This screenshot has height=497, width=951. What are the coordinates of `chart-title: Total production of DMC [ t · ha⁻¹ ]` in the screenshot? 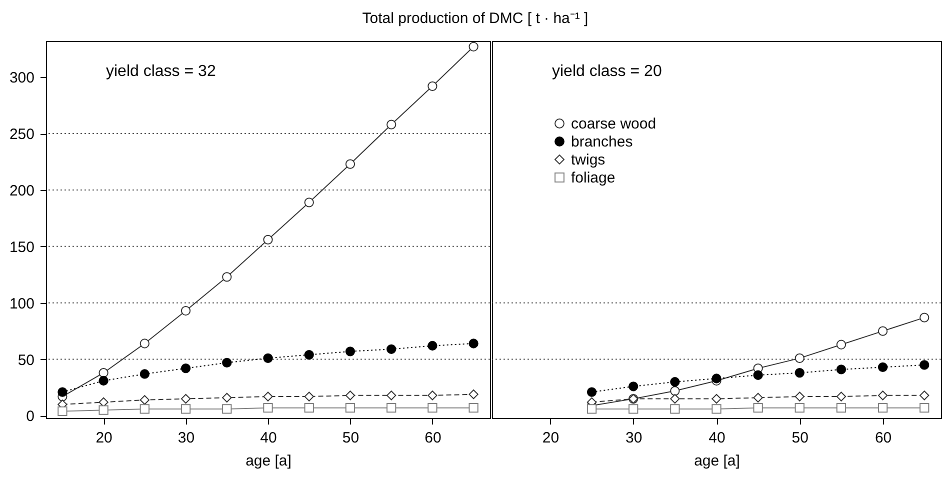 It's located at (475, 18).